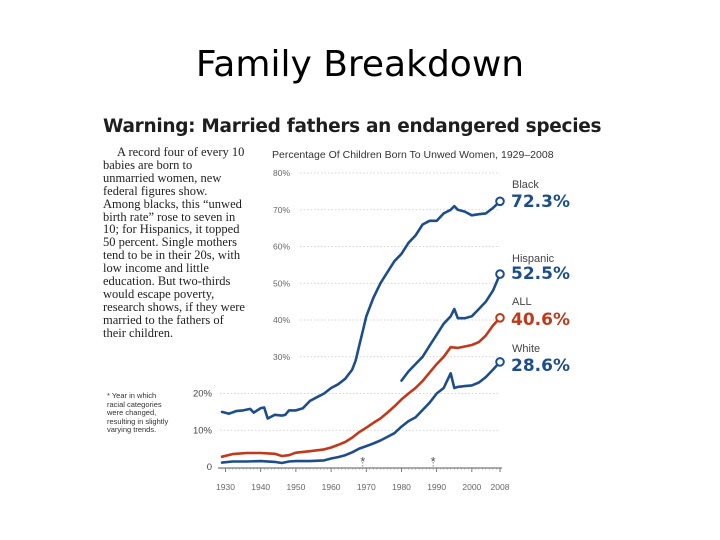  I want to click on x-tick-label: 1970, so click(366, 487).